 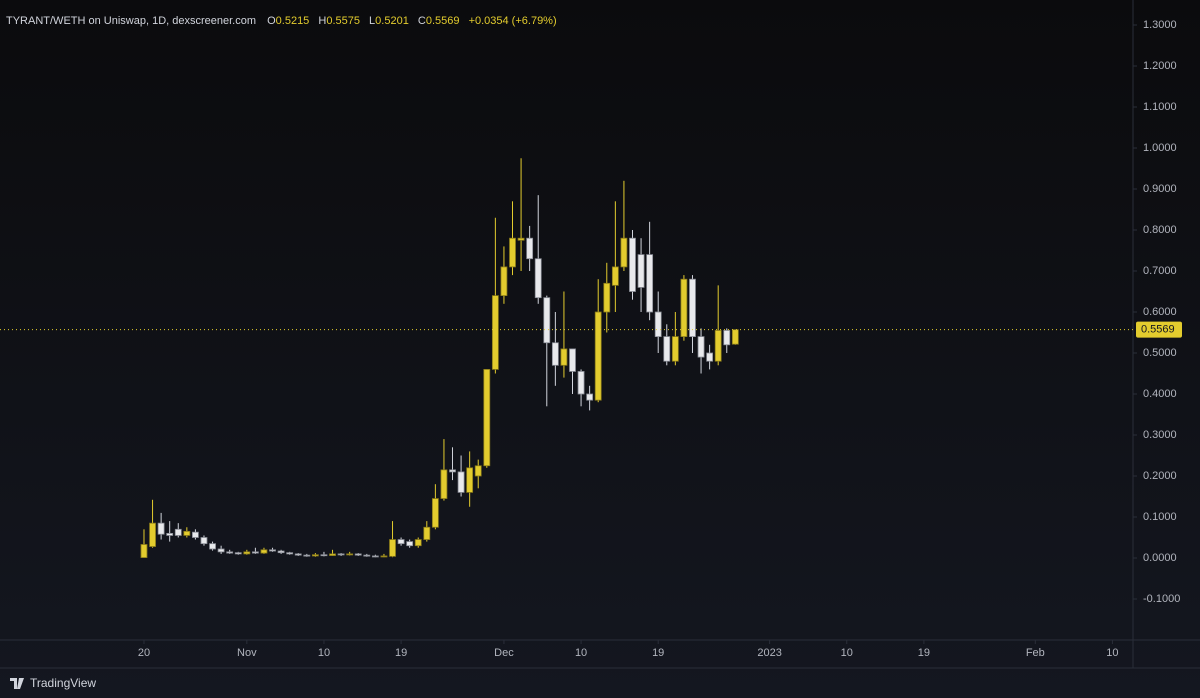 What do you see at coordinates (144, 653) in the screenshot?
I see `x-tick-label: 20` at bounding box center [144, 653].